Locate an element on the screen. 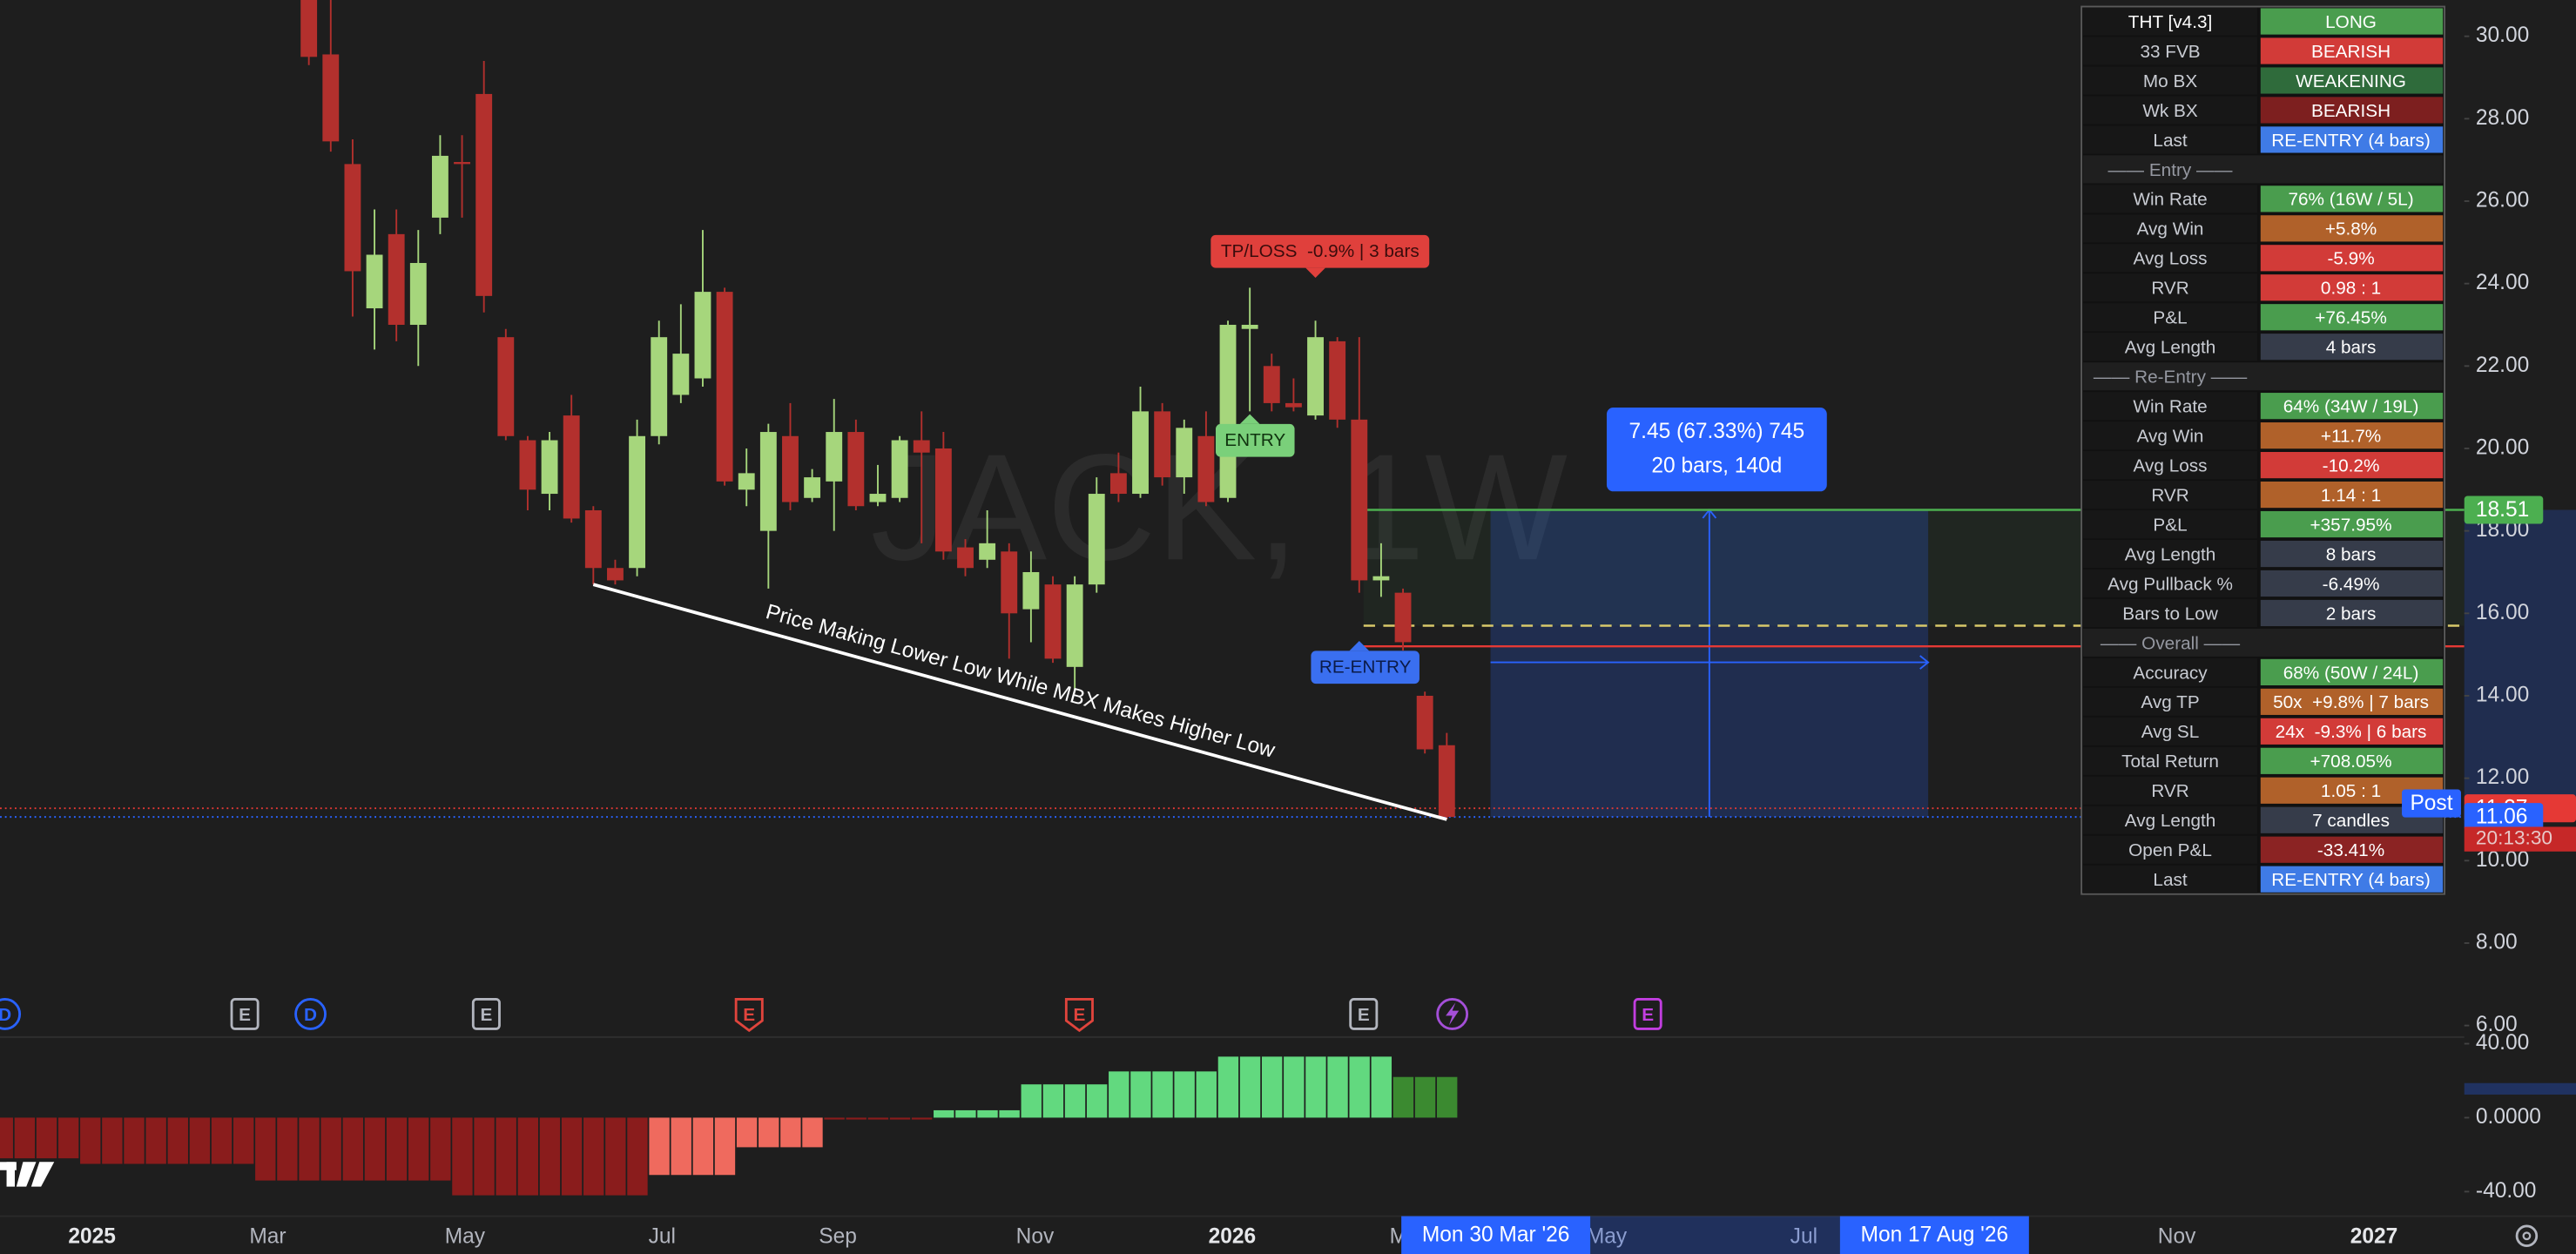 This screenshot has height=1254, width=2576. table-value: RE-ENTRY (4 bars) is located at coordinates (2351, 880).